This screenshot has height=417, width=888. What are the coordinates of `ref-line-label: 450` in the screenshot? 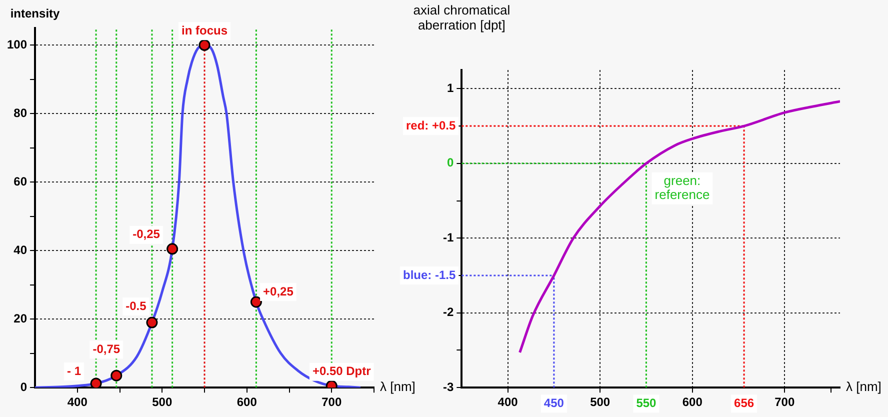 It's located at (554, 403).